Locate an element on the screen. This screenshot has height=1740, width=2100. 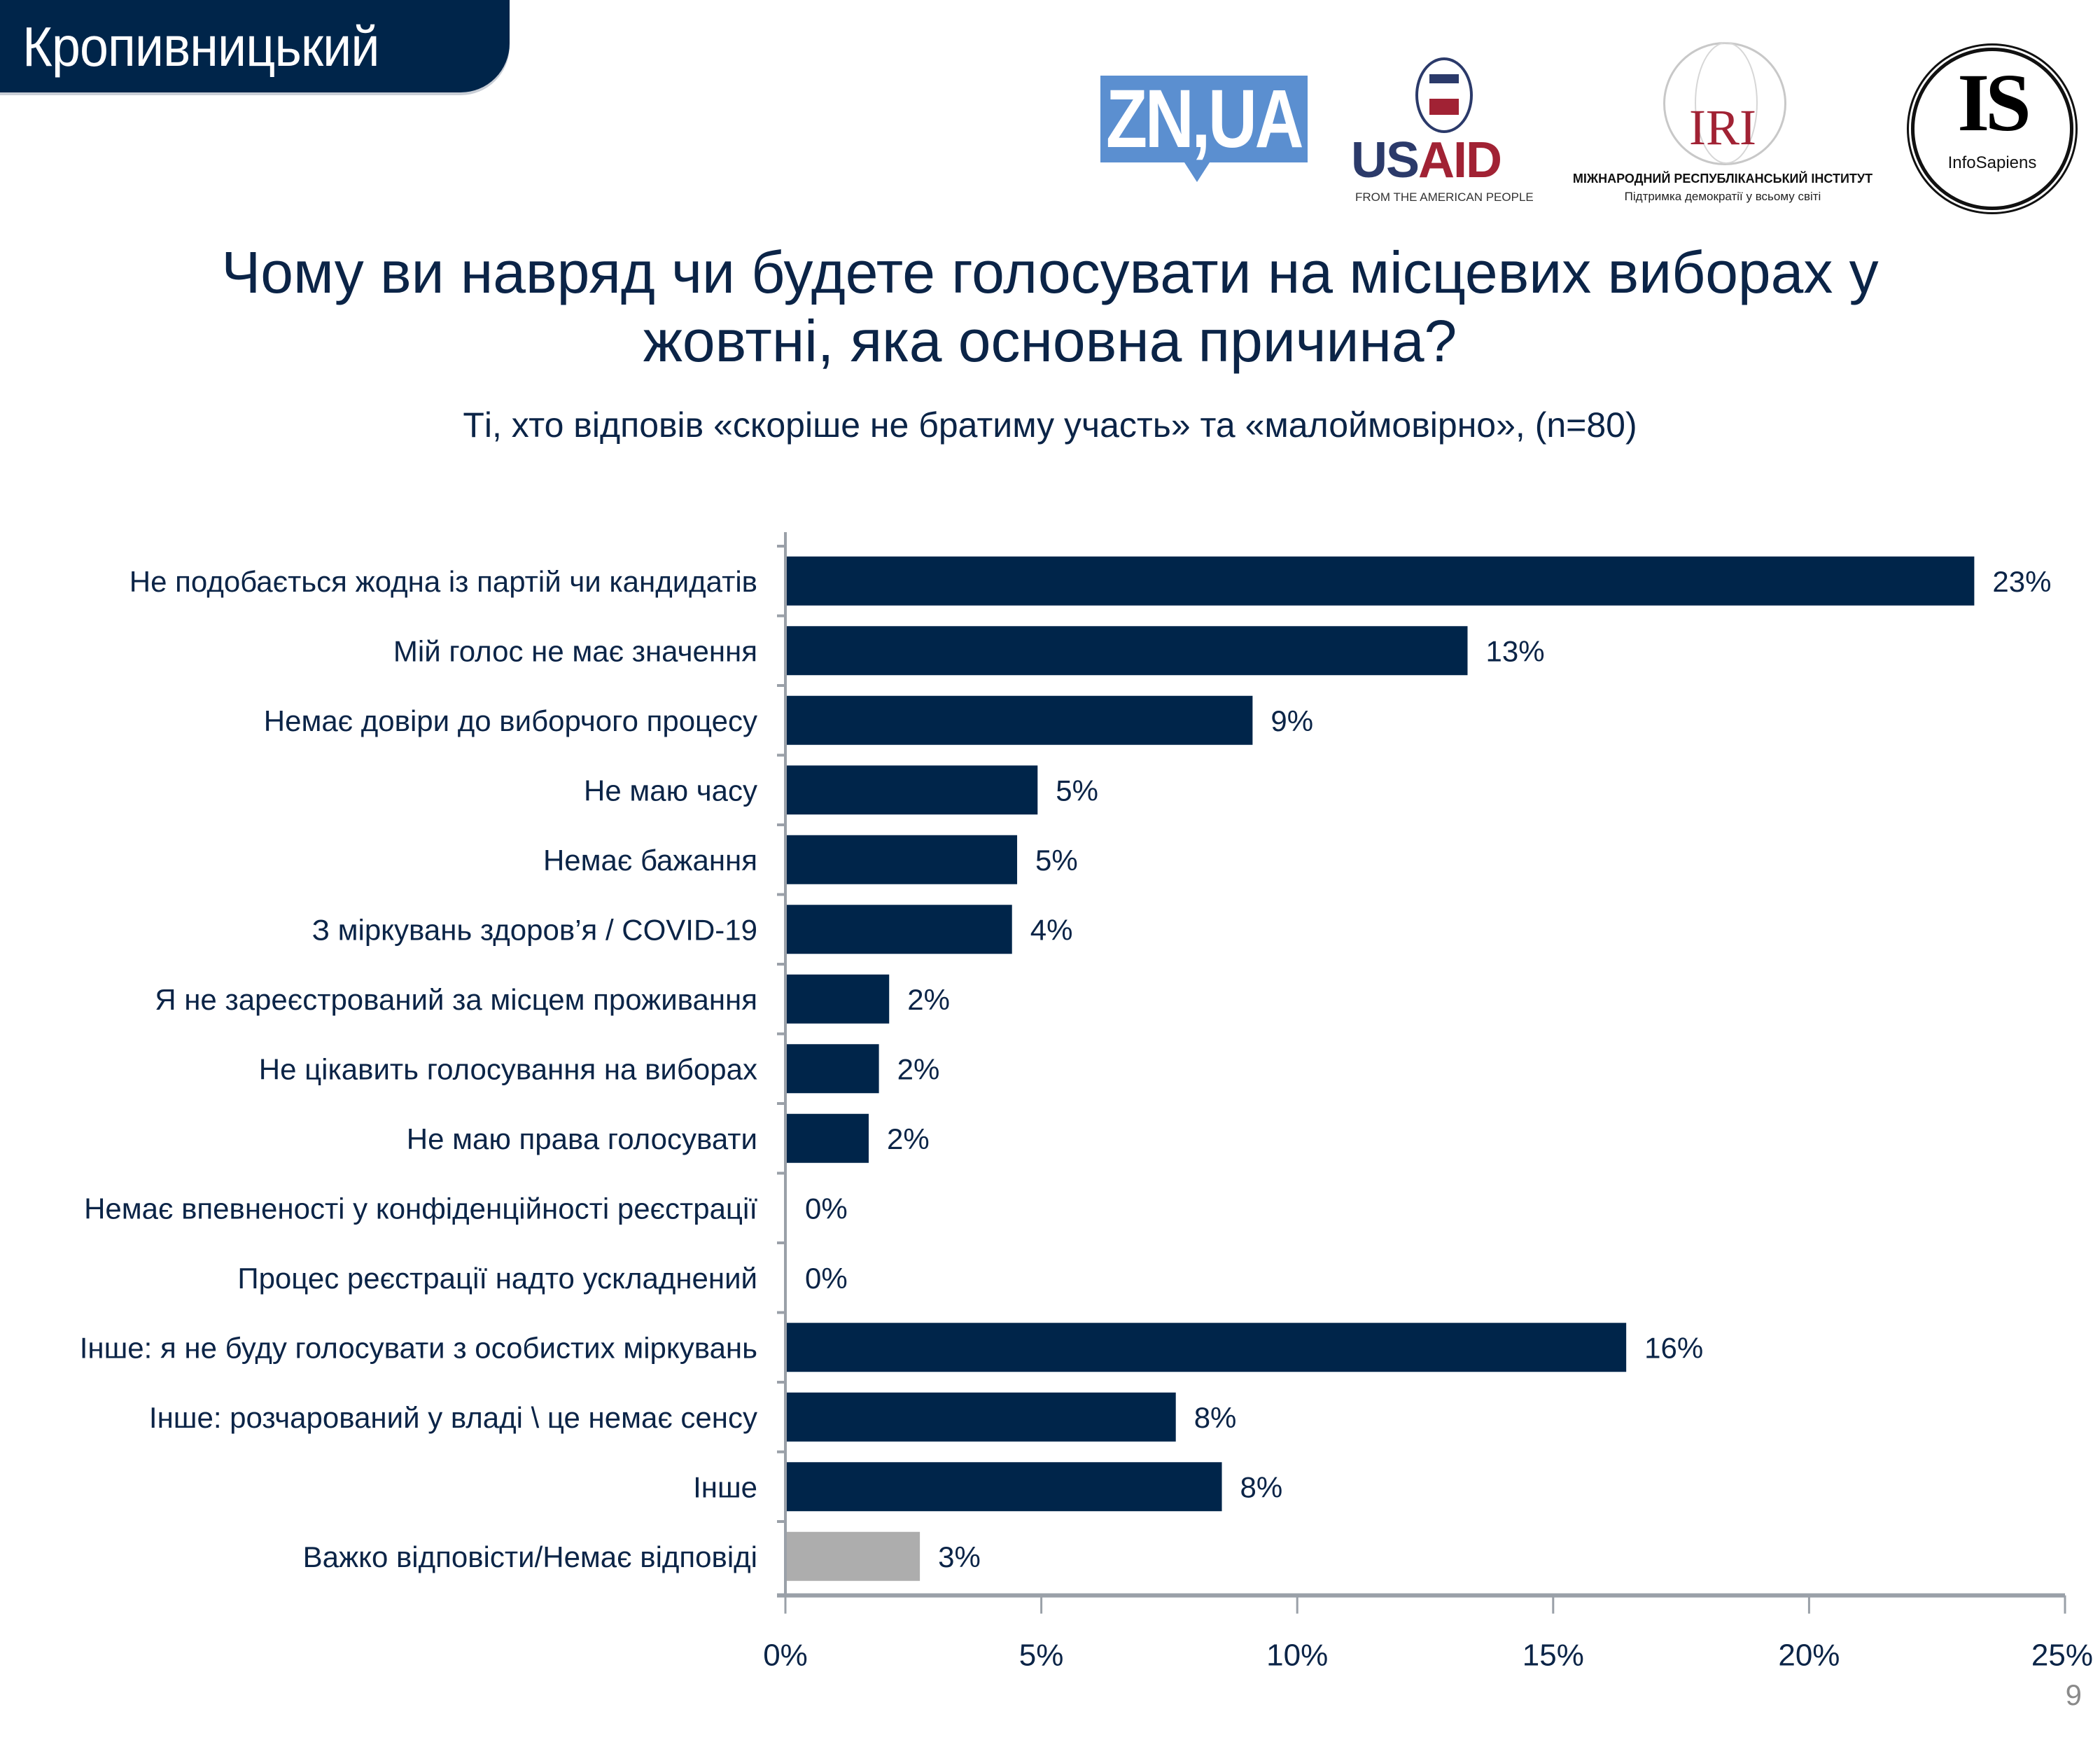
infosapiens-logo: IS InfoSapiens is located at coordinates (1992, 129).